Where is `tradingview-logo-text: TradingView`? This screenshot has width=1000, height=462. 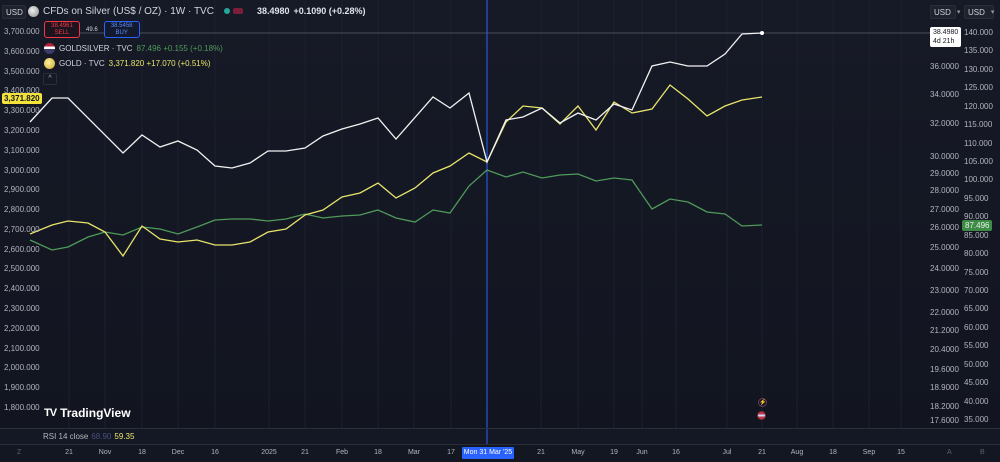
tradingview-logo-text: TradingView is located at coordinates (95, 413).